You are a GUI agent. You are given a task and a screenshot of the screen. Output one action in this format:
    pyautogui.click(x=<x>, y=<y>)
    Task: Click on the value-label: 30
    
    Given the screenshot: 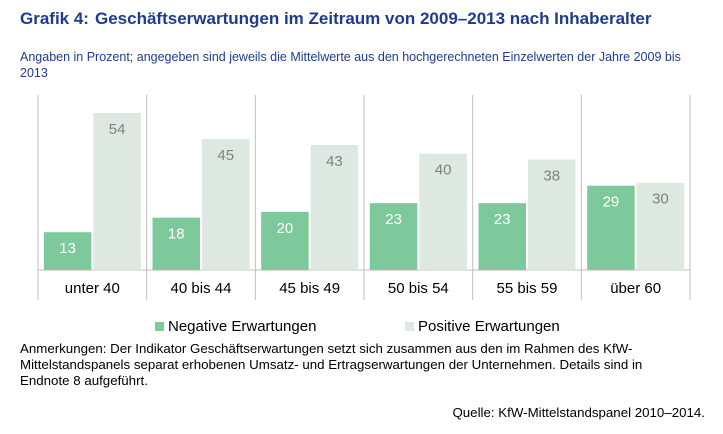 What is the action you would take?
    pyautogui.click(x=660, y=199)
    